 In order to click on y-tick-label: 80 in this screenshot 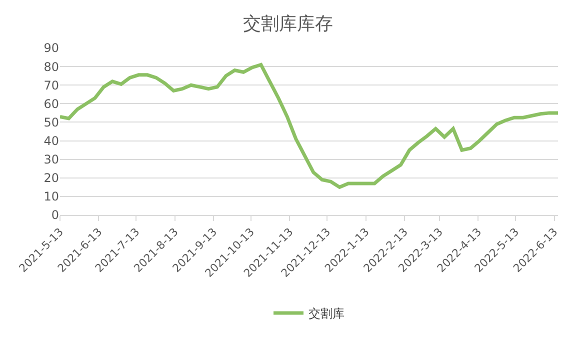, I will do `click(51, 67)`.